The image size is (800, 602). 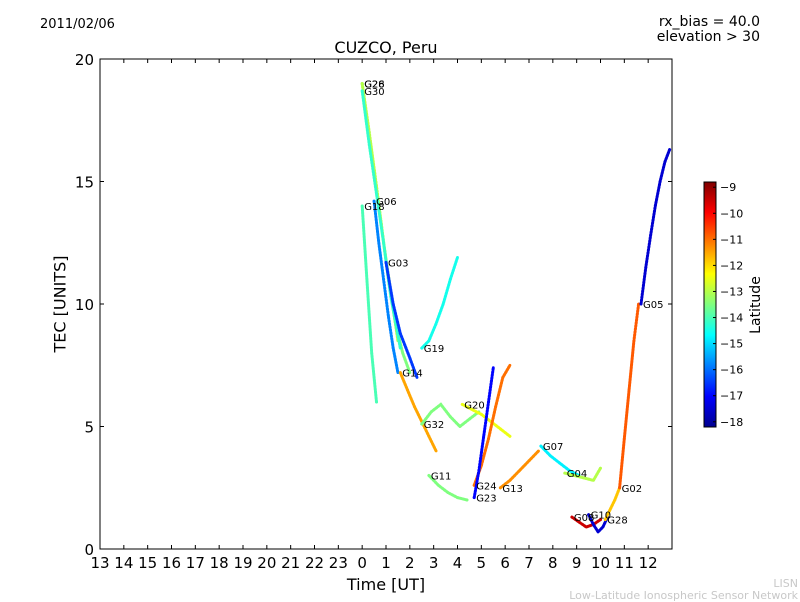 I want to click on rx-bias-label: rx_bias = 40.0, so click(x=709, y=22).